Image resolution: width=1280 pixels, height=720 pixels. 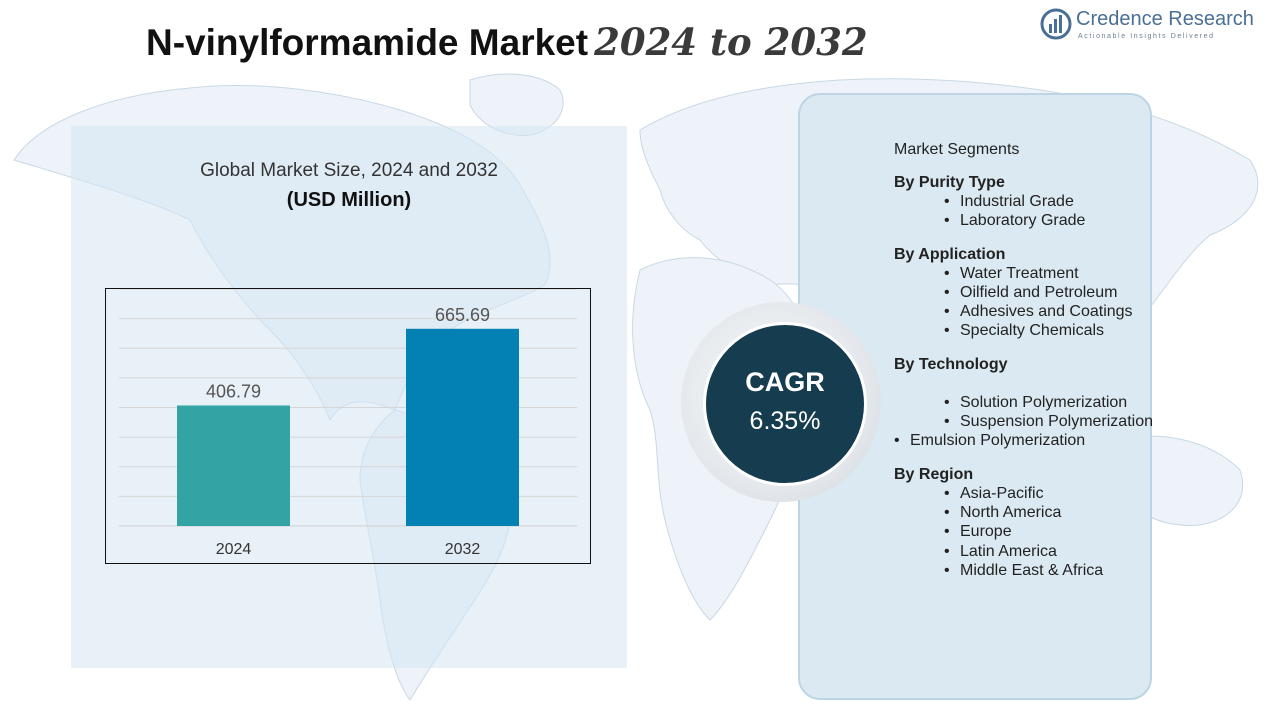 What do you see at coordinates (951, 364) in the screenshot?
I see `segment-group-title: By Technology` at bounding box center [951, 364].